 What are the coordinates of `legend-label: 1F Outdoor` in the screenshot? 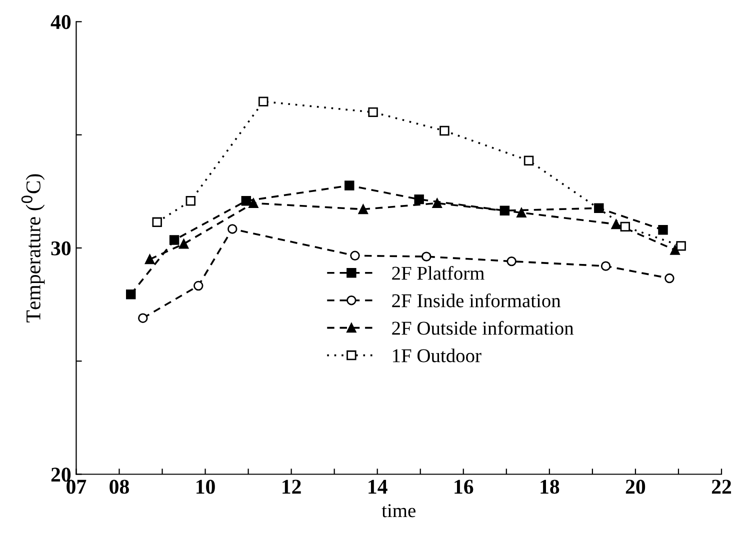 It's located at (437, 355).